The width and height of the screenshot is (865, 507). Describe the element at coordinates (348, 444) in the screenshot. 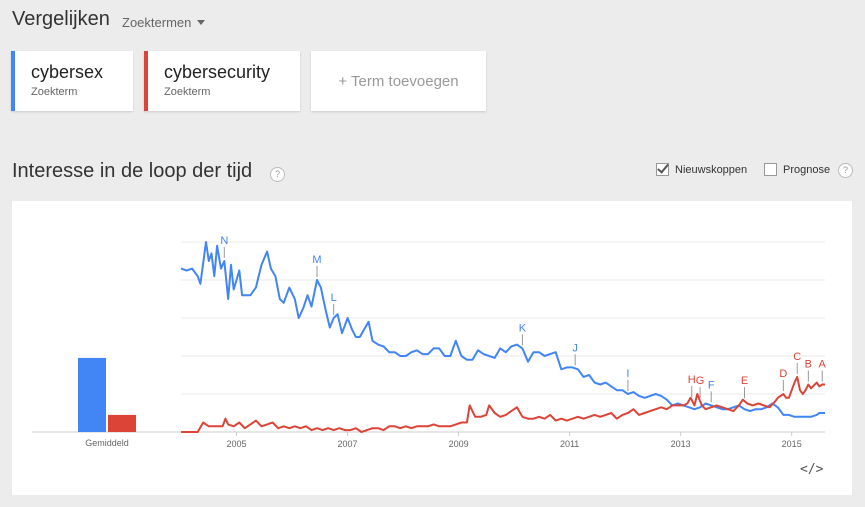

I see `x-tick-label: 2007` at that location.